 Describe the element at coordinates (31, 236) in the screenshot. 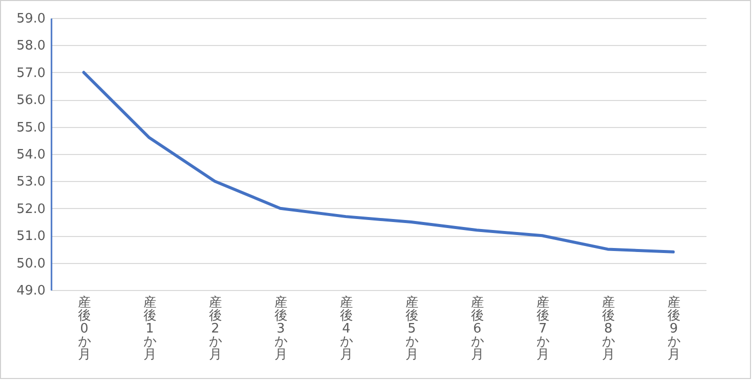

I see `y-tick-label: 51.0` at that location.